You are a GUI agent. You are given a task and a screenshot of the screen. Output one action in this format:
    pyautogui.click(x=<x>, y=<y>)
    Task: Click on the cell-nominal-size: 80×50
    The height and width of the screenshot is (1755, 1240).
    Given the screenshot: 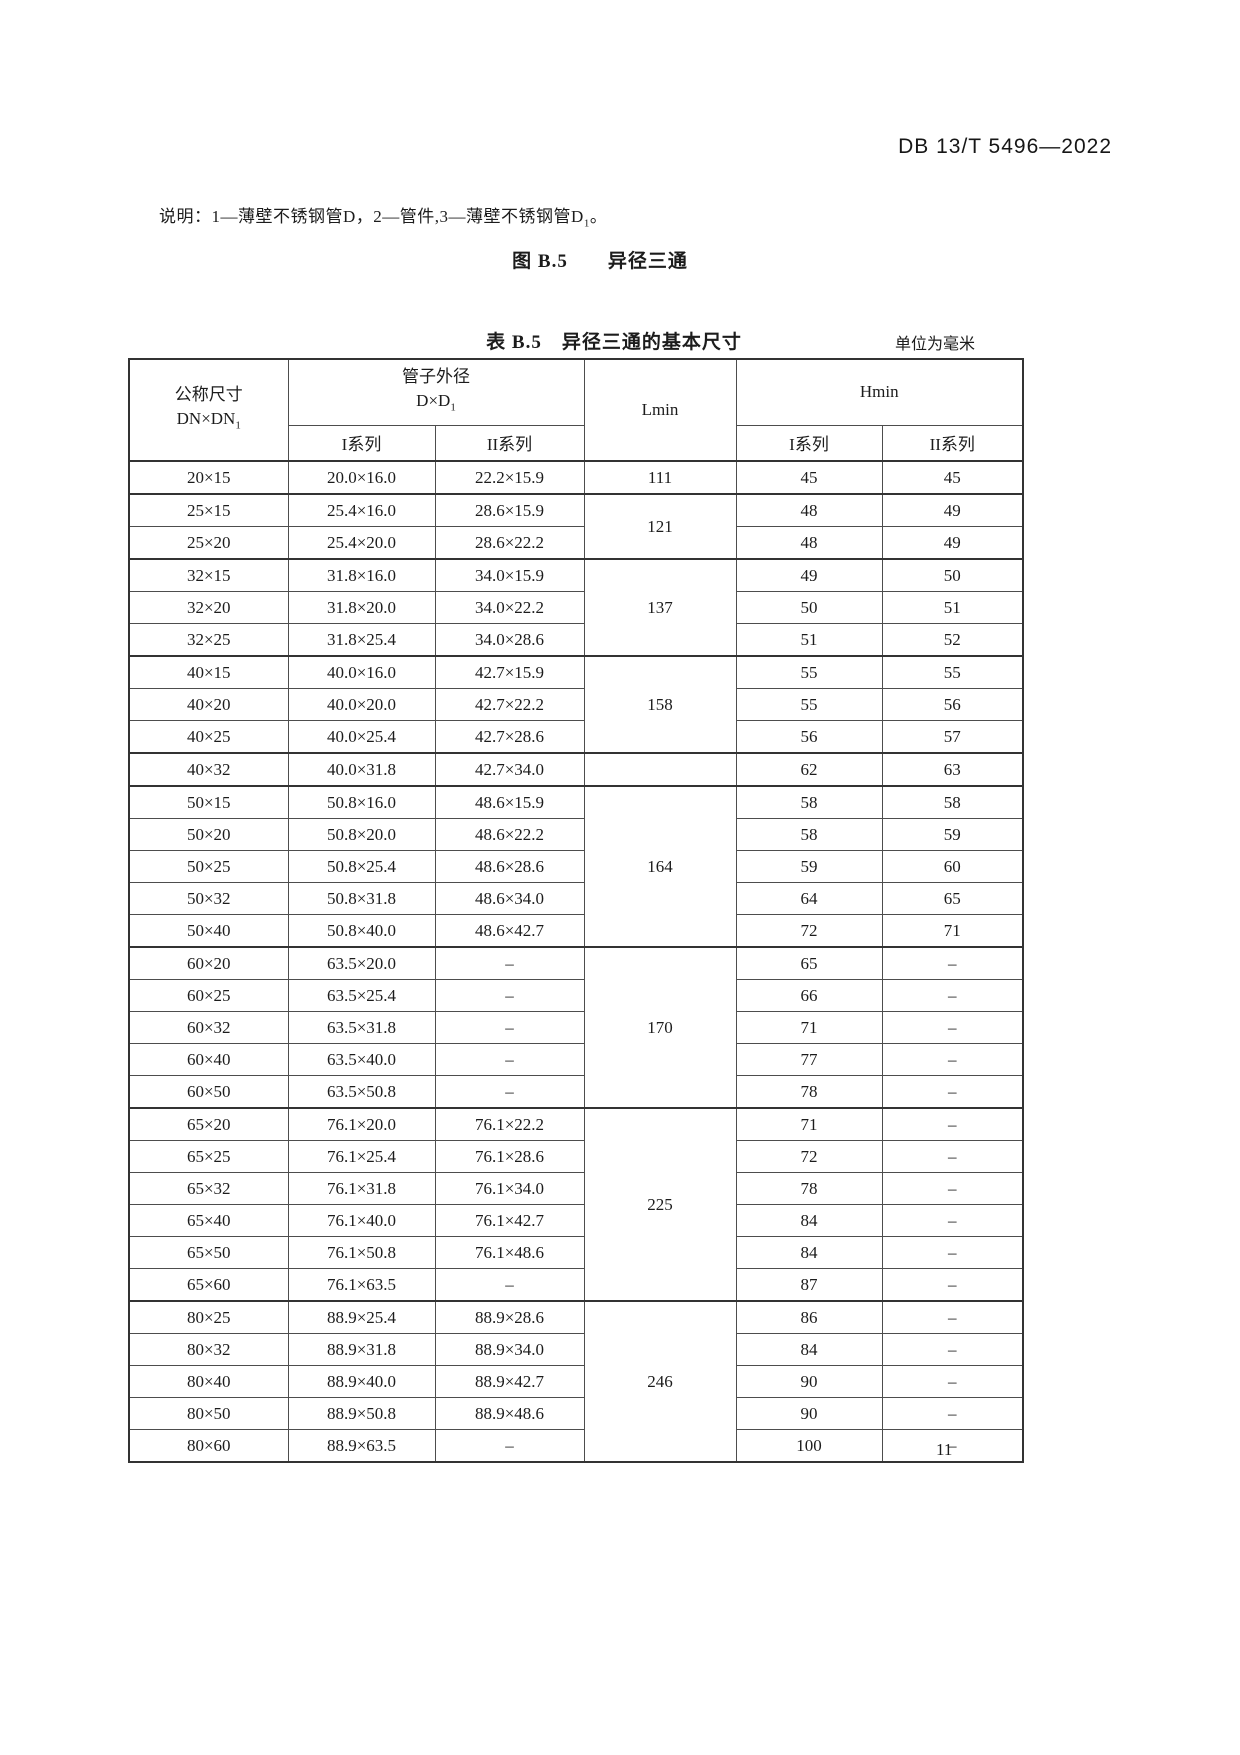 What is the action you would take?
    pyautogui.click(x=208, y=1413)
    